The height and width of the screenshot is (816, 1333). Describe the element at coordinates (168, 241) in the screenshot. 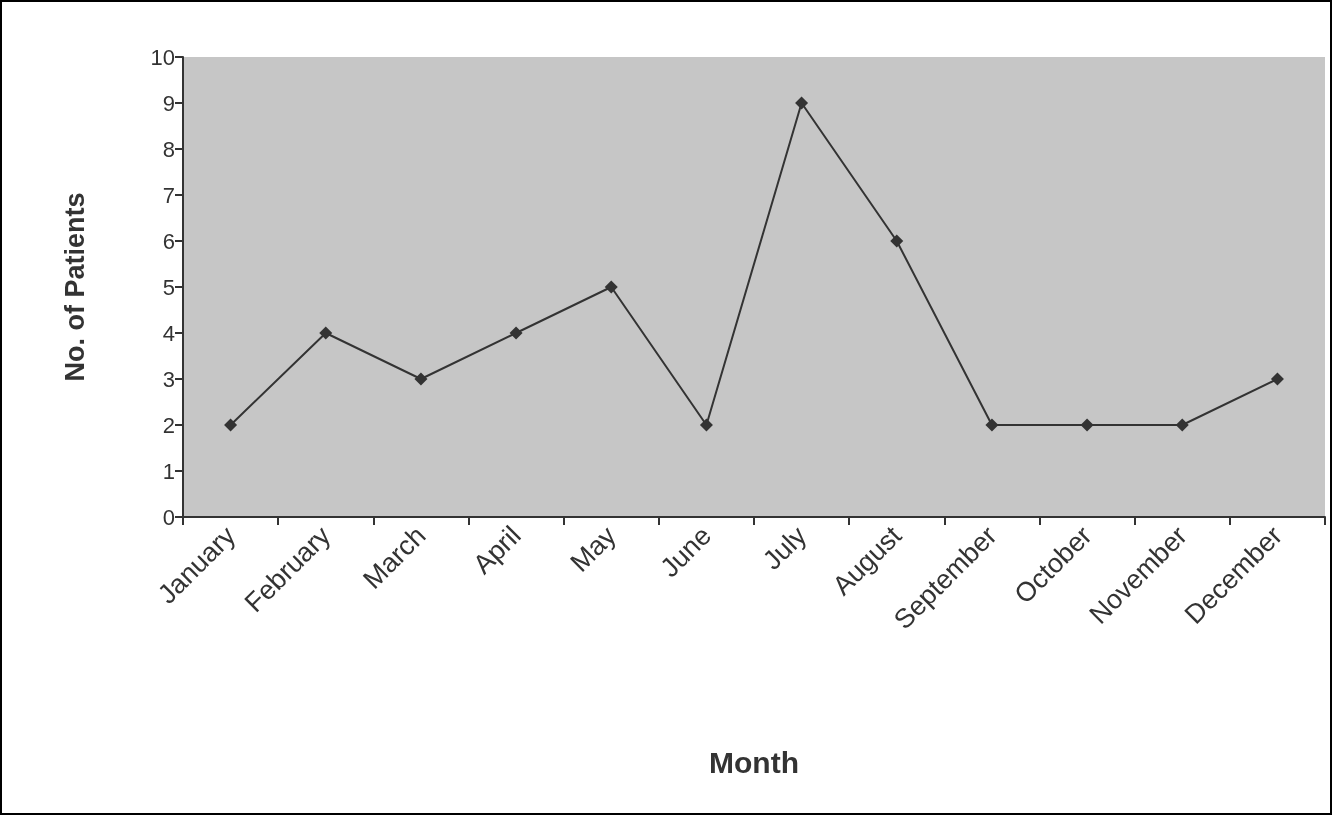

I see `y-tick-label: 6` at that location.